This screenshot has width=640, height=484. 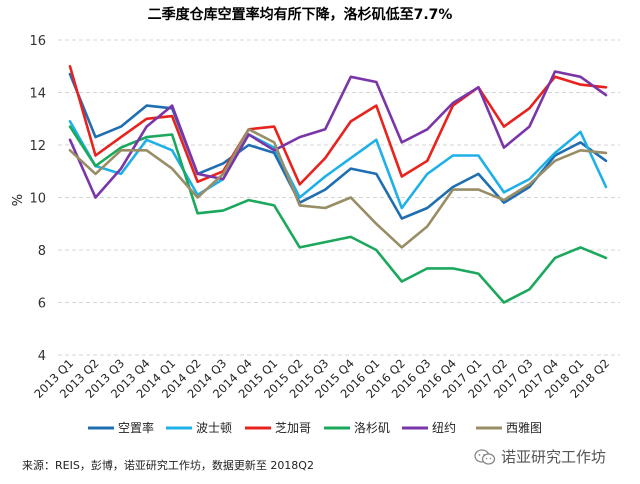 What do you see at coordinates (300, 14) in the screenshot?
I see `chart-title: 二季度仓库空置率均有所下降，洛杉矶低至7.7%` at bounding box center [300, 14].